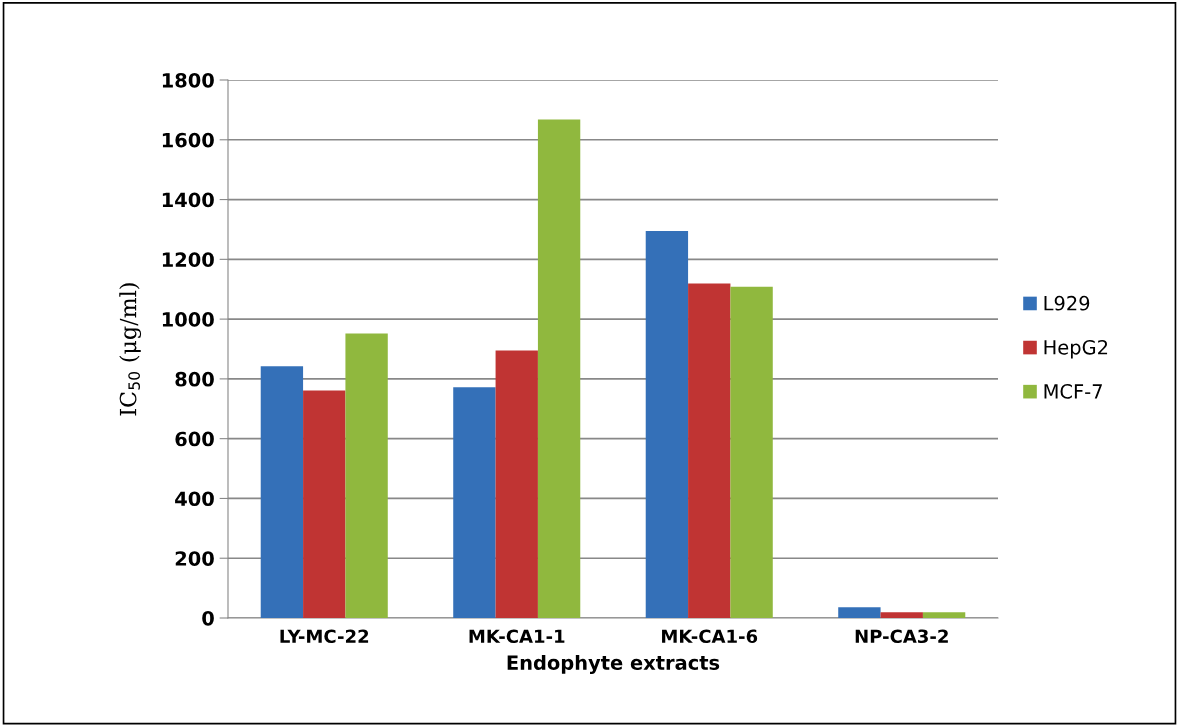  Describe the element at coordinates (1067, 303) in the screenshot. I see `legend-label: L929` at that location.